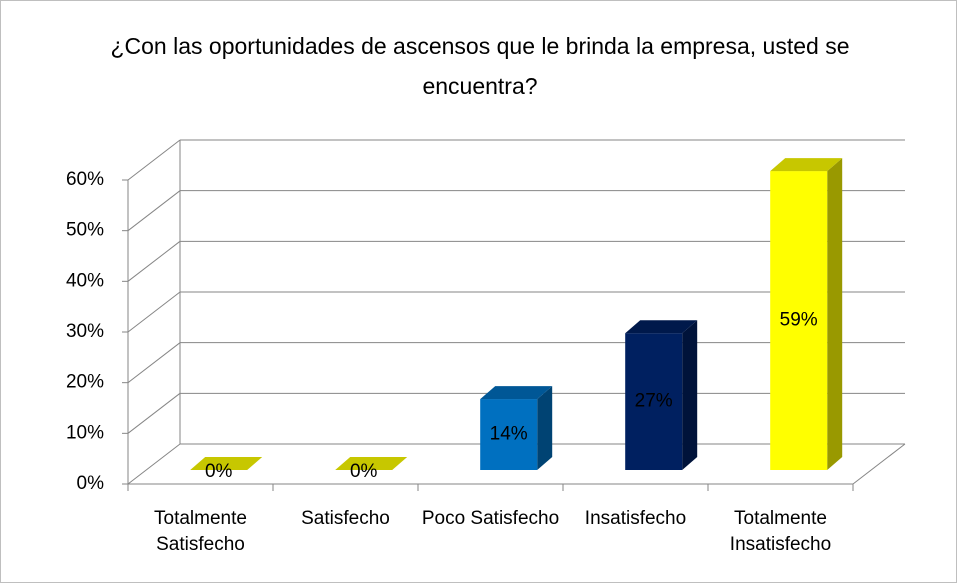  What do you see at coordinates (85, 432) in the screenshot?
I see `y-tick-label: 10%` at bounding box center [85, 432].